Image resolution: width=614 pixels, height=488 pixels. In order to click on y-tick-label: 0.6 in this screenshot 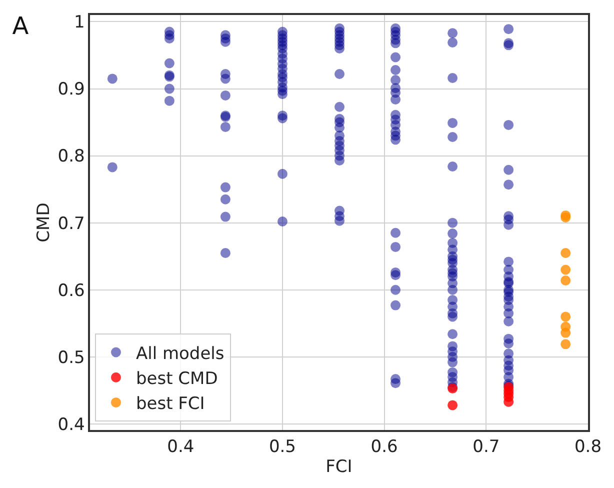, I will do `click(71, 290)`.